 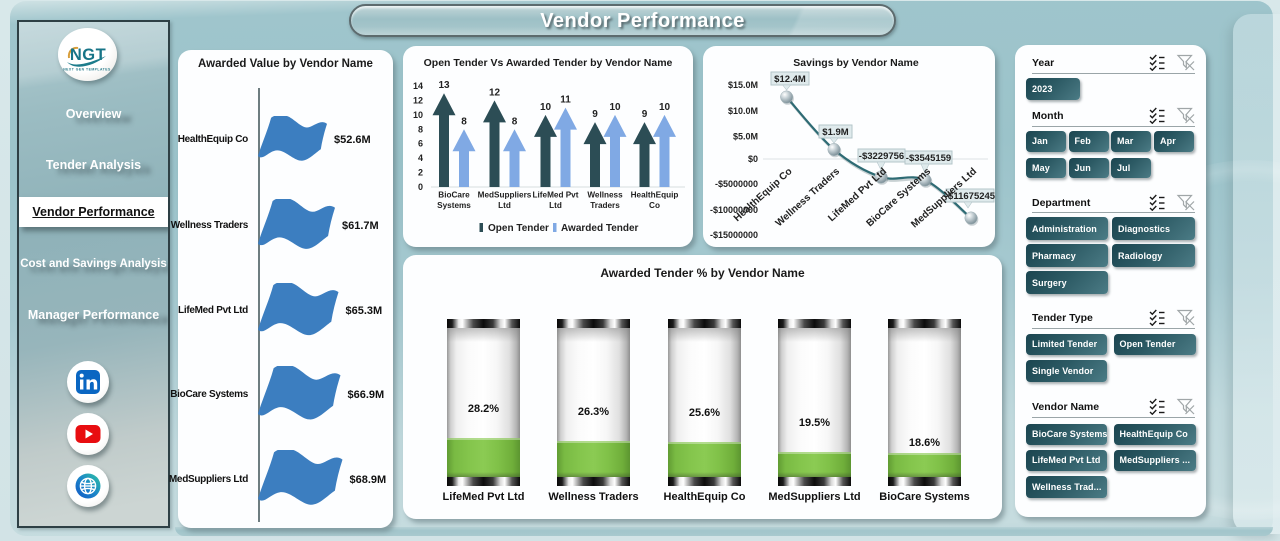 What do you see at coordinates (454, 205) in the screenshot?
I see `svg-text: Systems` at bounding box center [454, 205].